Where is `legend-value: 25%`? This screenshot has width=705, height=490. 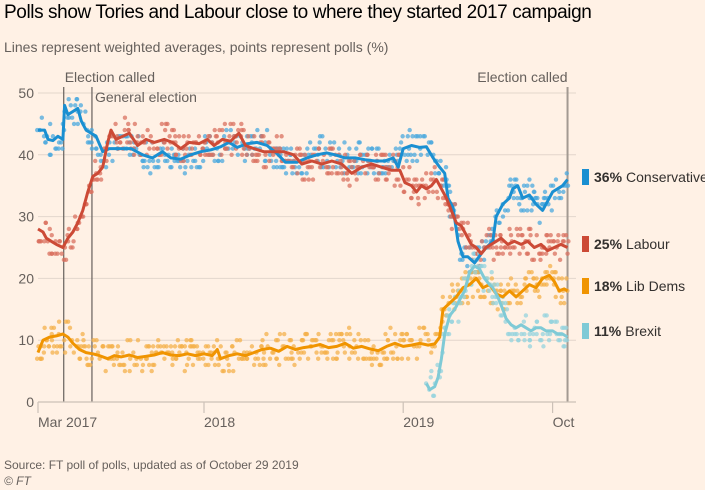 legend-value: 25% is located at coordinates (608, 244).